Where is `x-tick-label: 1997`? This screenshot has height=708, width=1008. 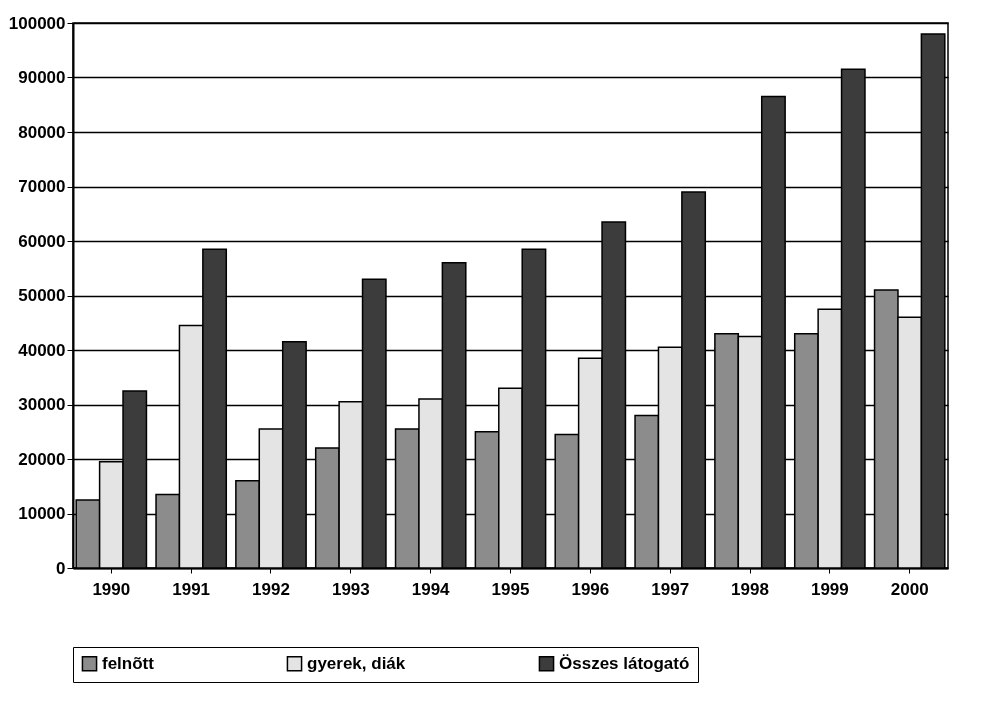
x-tick-label: 1997 is located at coordinates (670, 589).